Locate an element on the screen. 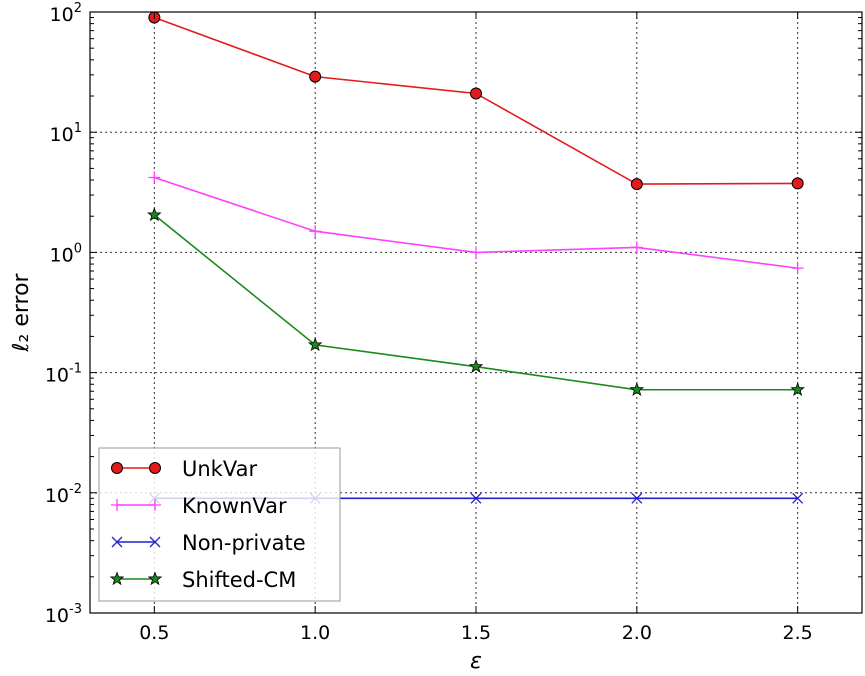  y-tick-label-exponent: 1 is located at coordinates (78, 128).